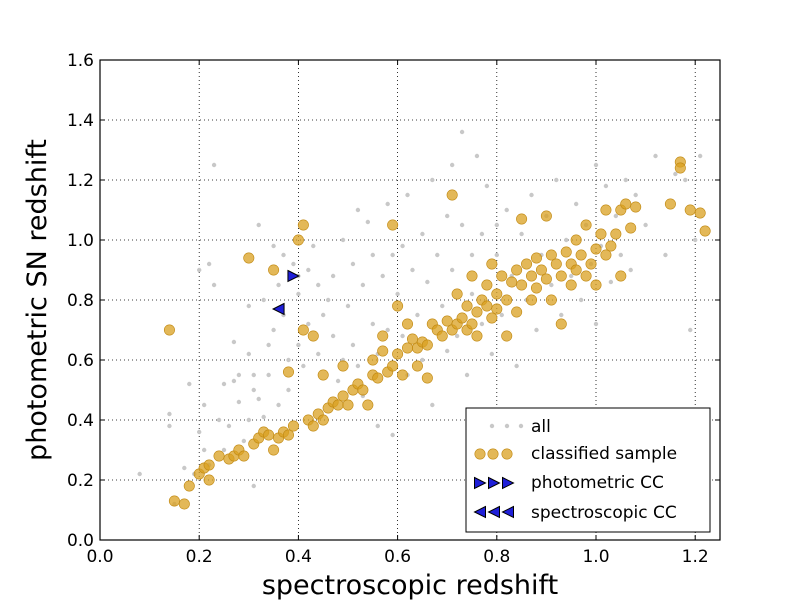 The height and width of the screenshot is (600, 800). Describe the element at coordinates (80, 541) in the screenshot. I see `y-tick-label: 0.0` at that location.